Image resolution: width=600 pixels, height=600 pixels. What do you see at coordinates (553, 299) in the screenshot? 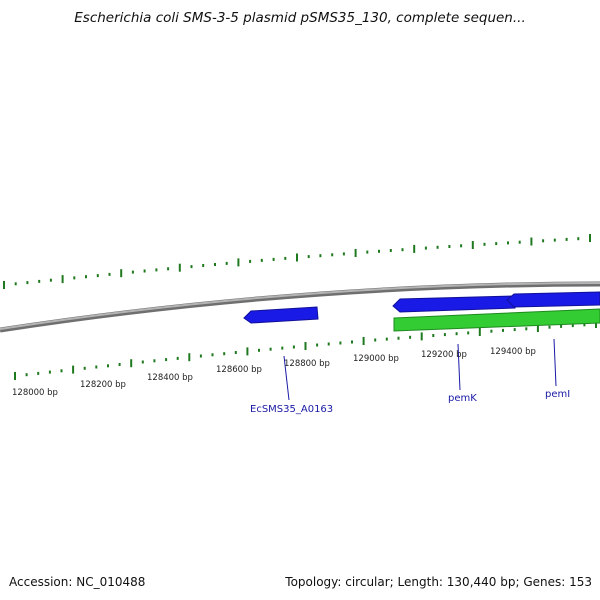
I see `feature-pemI-blue` at bounding box center [553, 299].